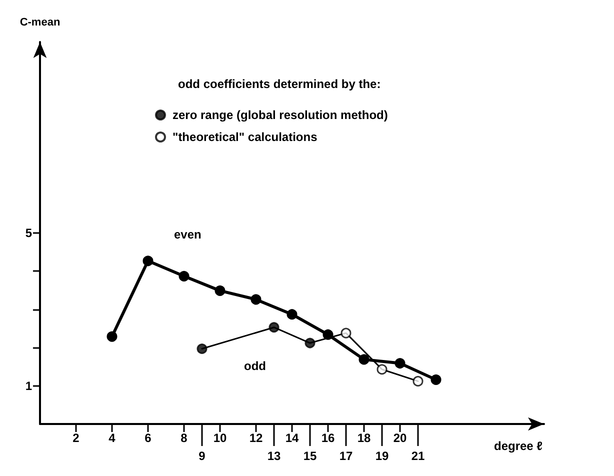 The image size is (614, 476). Describe the element at coordinates (255, 366) in the screenshot. I see `series-label: odd` at that location.